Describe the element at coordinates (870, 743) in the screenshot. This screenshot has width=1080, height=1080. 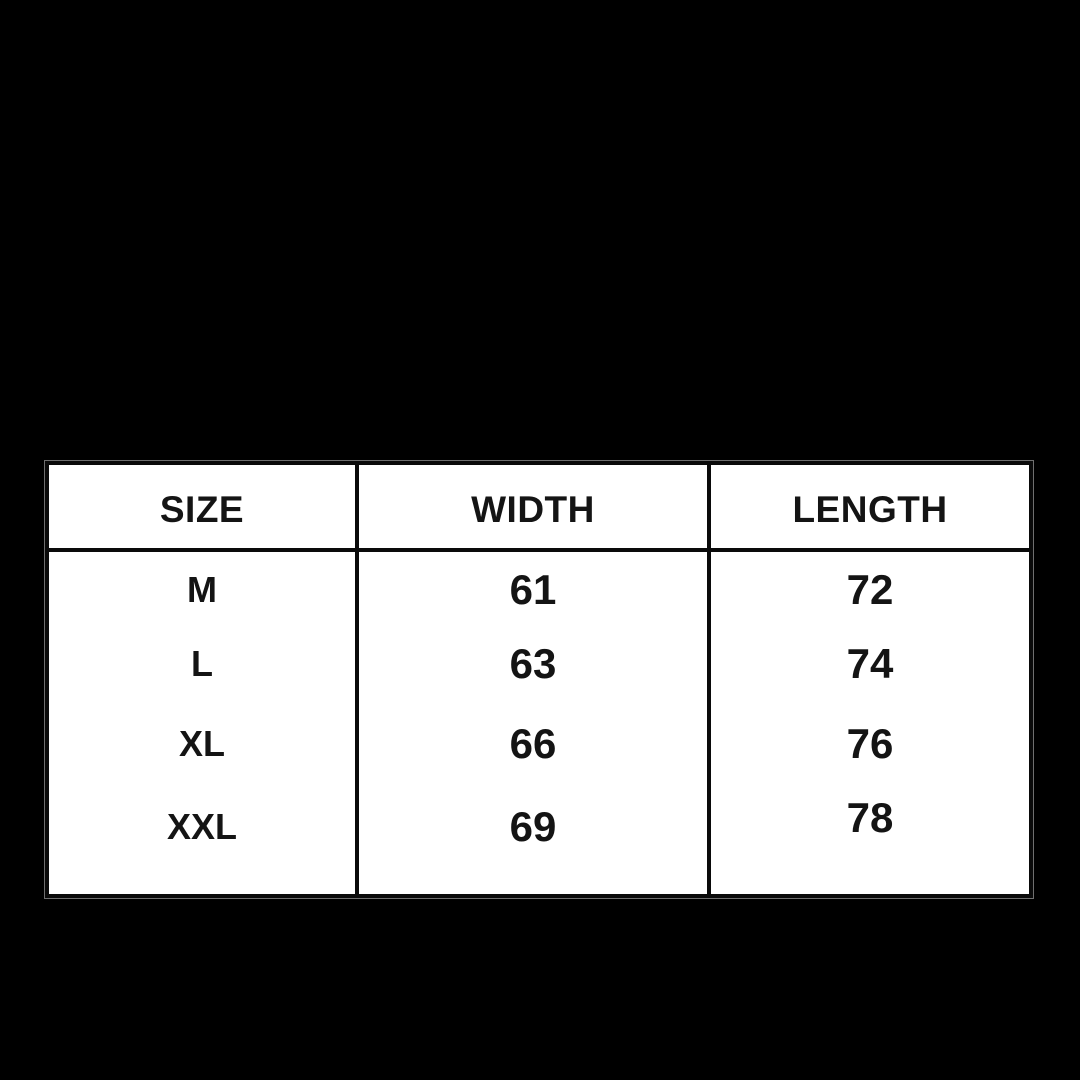
I see `cell-length-row-2: 76` at that location.